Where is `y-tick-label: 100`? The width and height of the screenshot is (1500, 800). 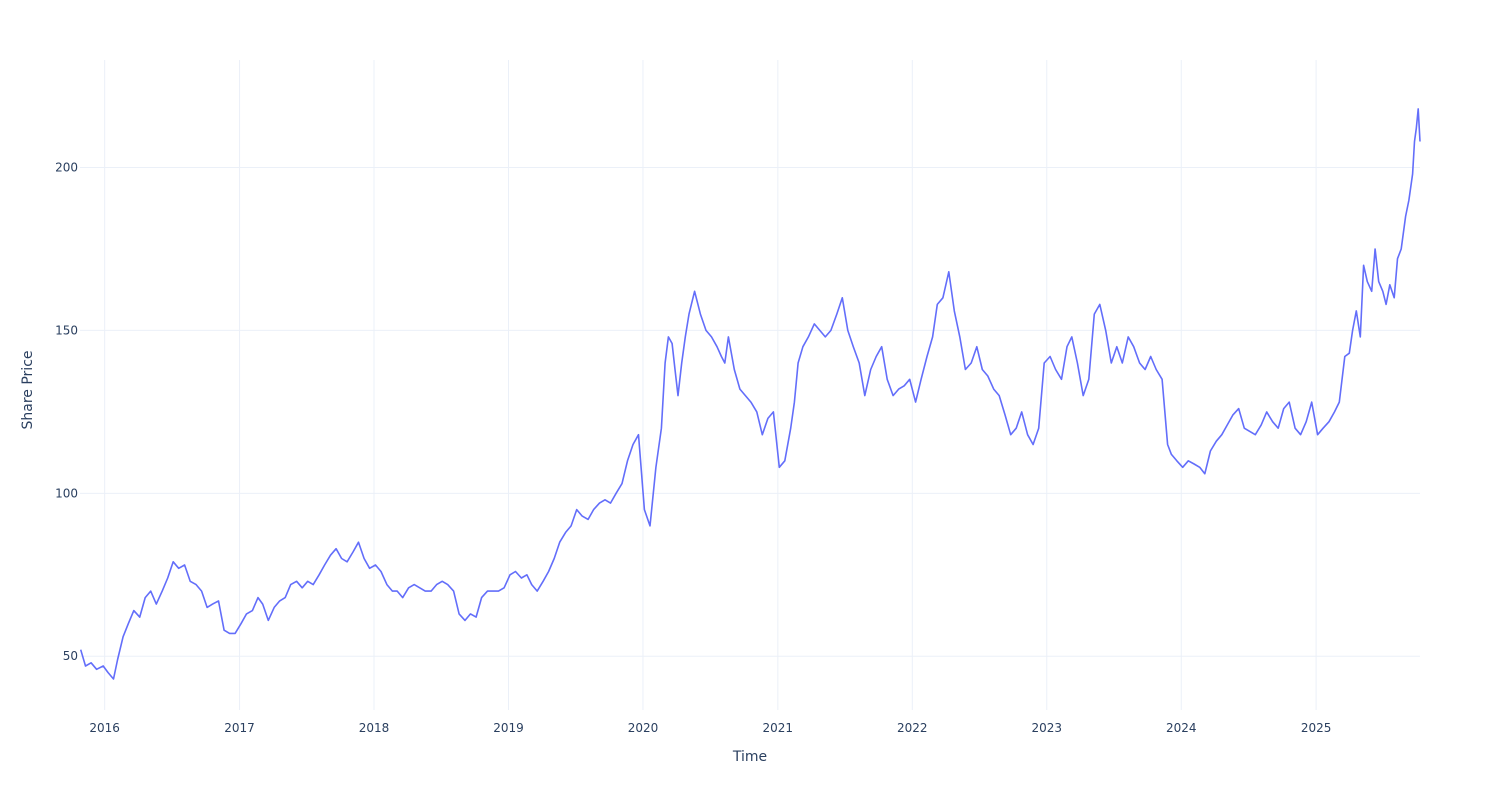 y-tick-label: 100 is located at coordinates (66, 493).